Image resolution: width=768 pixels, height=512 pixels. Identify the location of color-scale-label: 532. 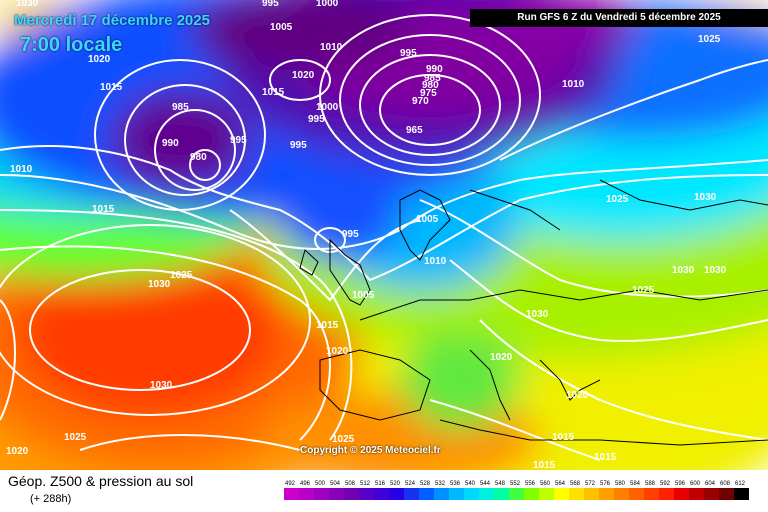
(440, 484).